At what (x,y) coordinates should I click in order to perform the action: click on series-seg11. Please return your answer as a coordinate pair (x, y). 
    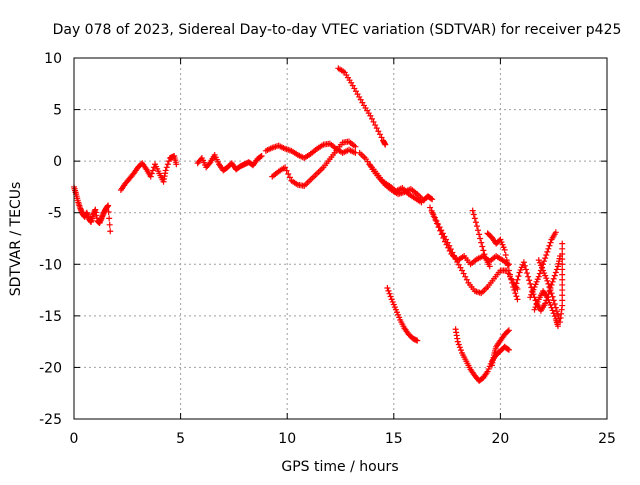
    Looking at the image, I should click on (481, 238).